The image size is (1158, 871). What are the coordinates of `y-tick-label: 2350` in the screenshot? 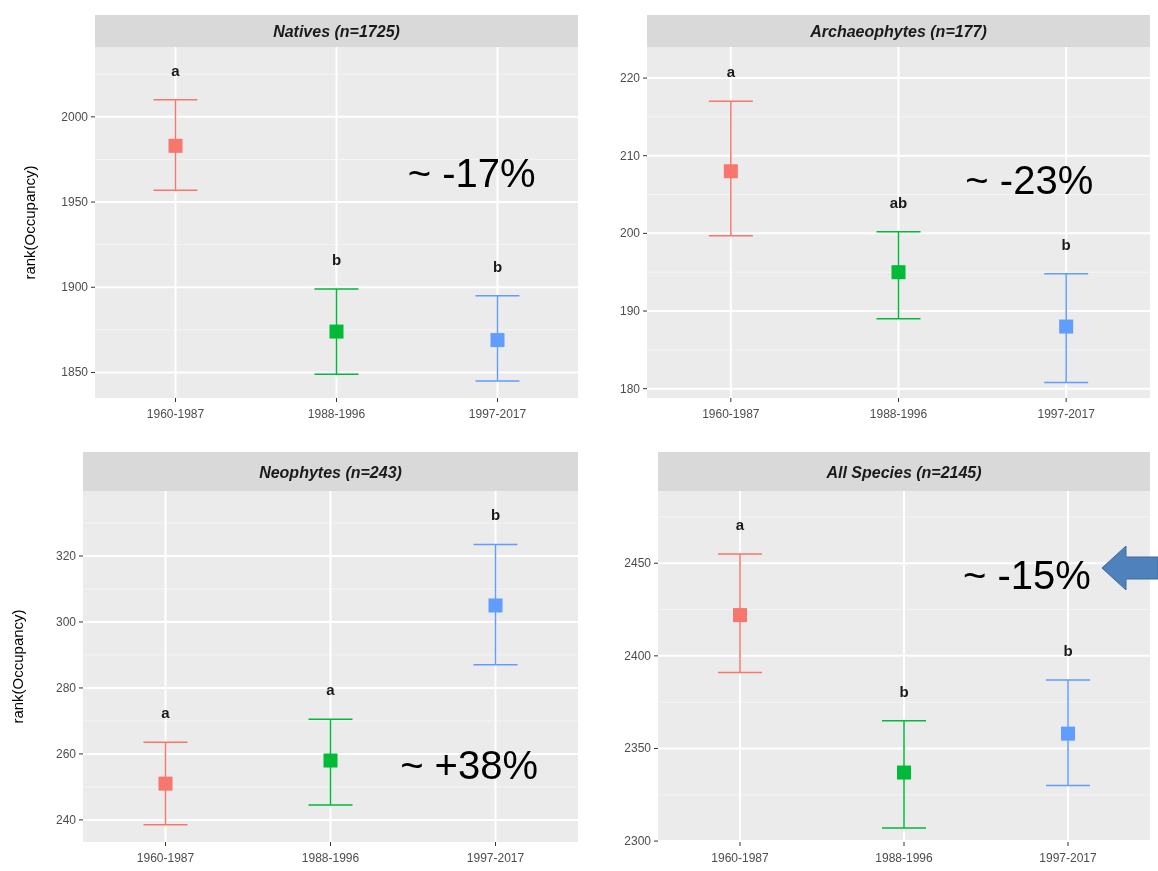 It's located at (638, 748).